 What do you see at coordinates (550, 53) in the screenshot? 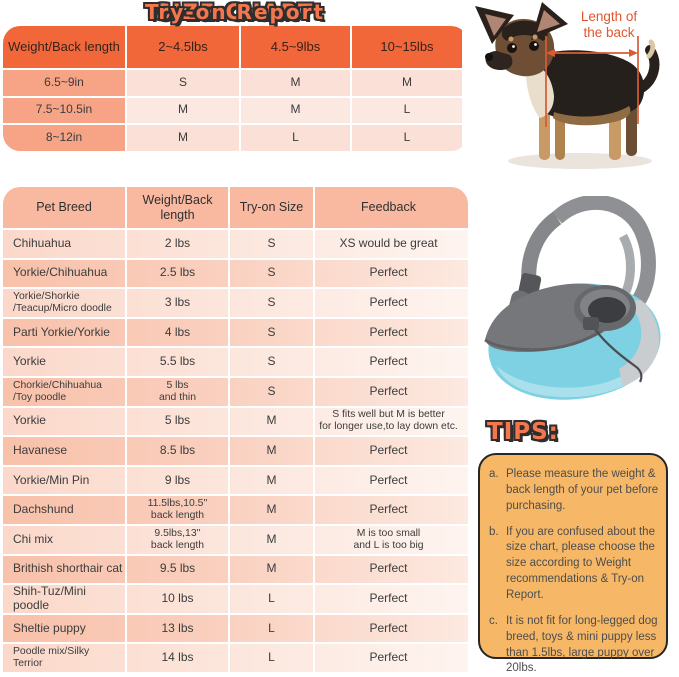
I see `arrow-left-head` at bounding box center [550, 53].